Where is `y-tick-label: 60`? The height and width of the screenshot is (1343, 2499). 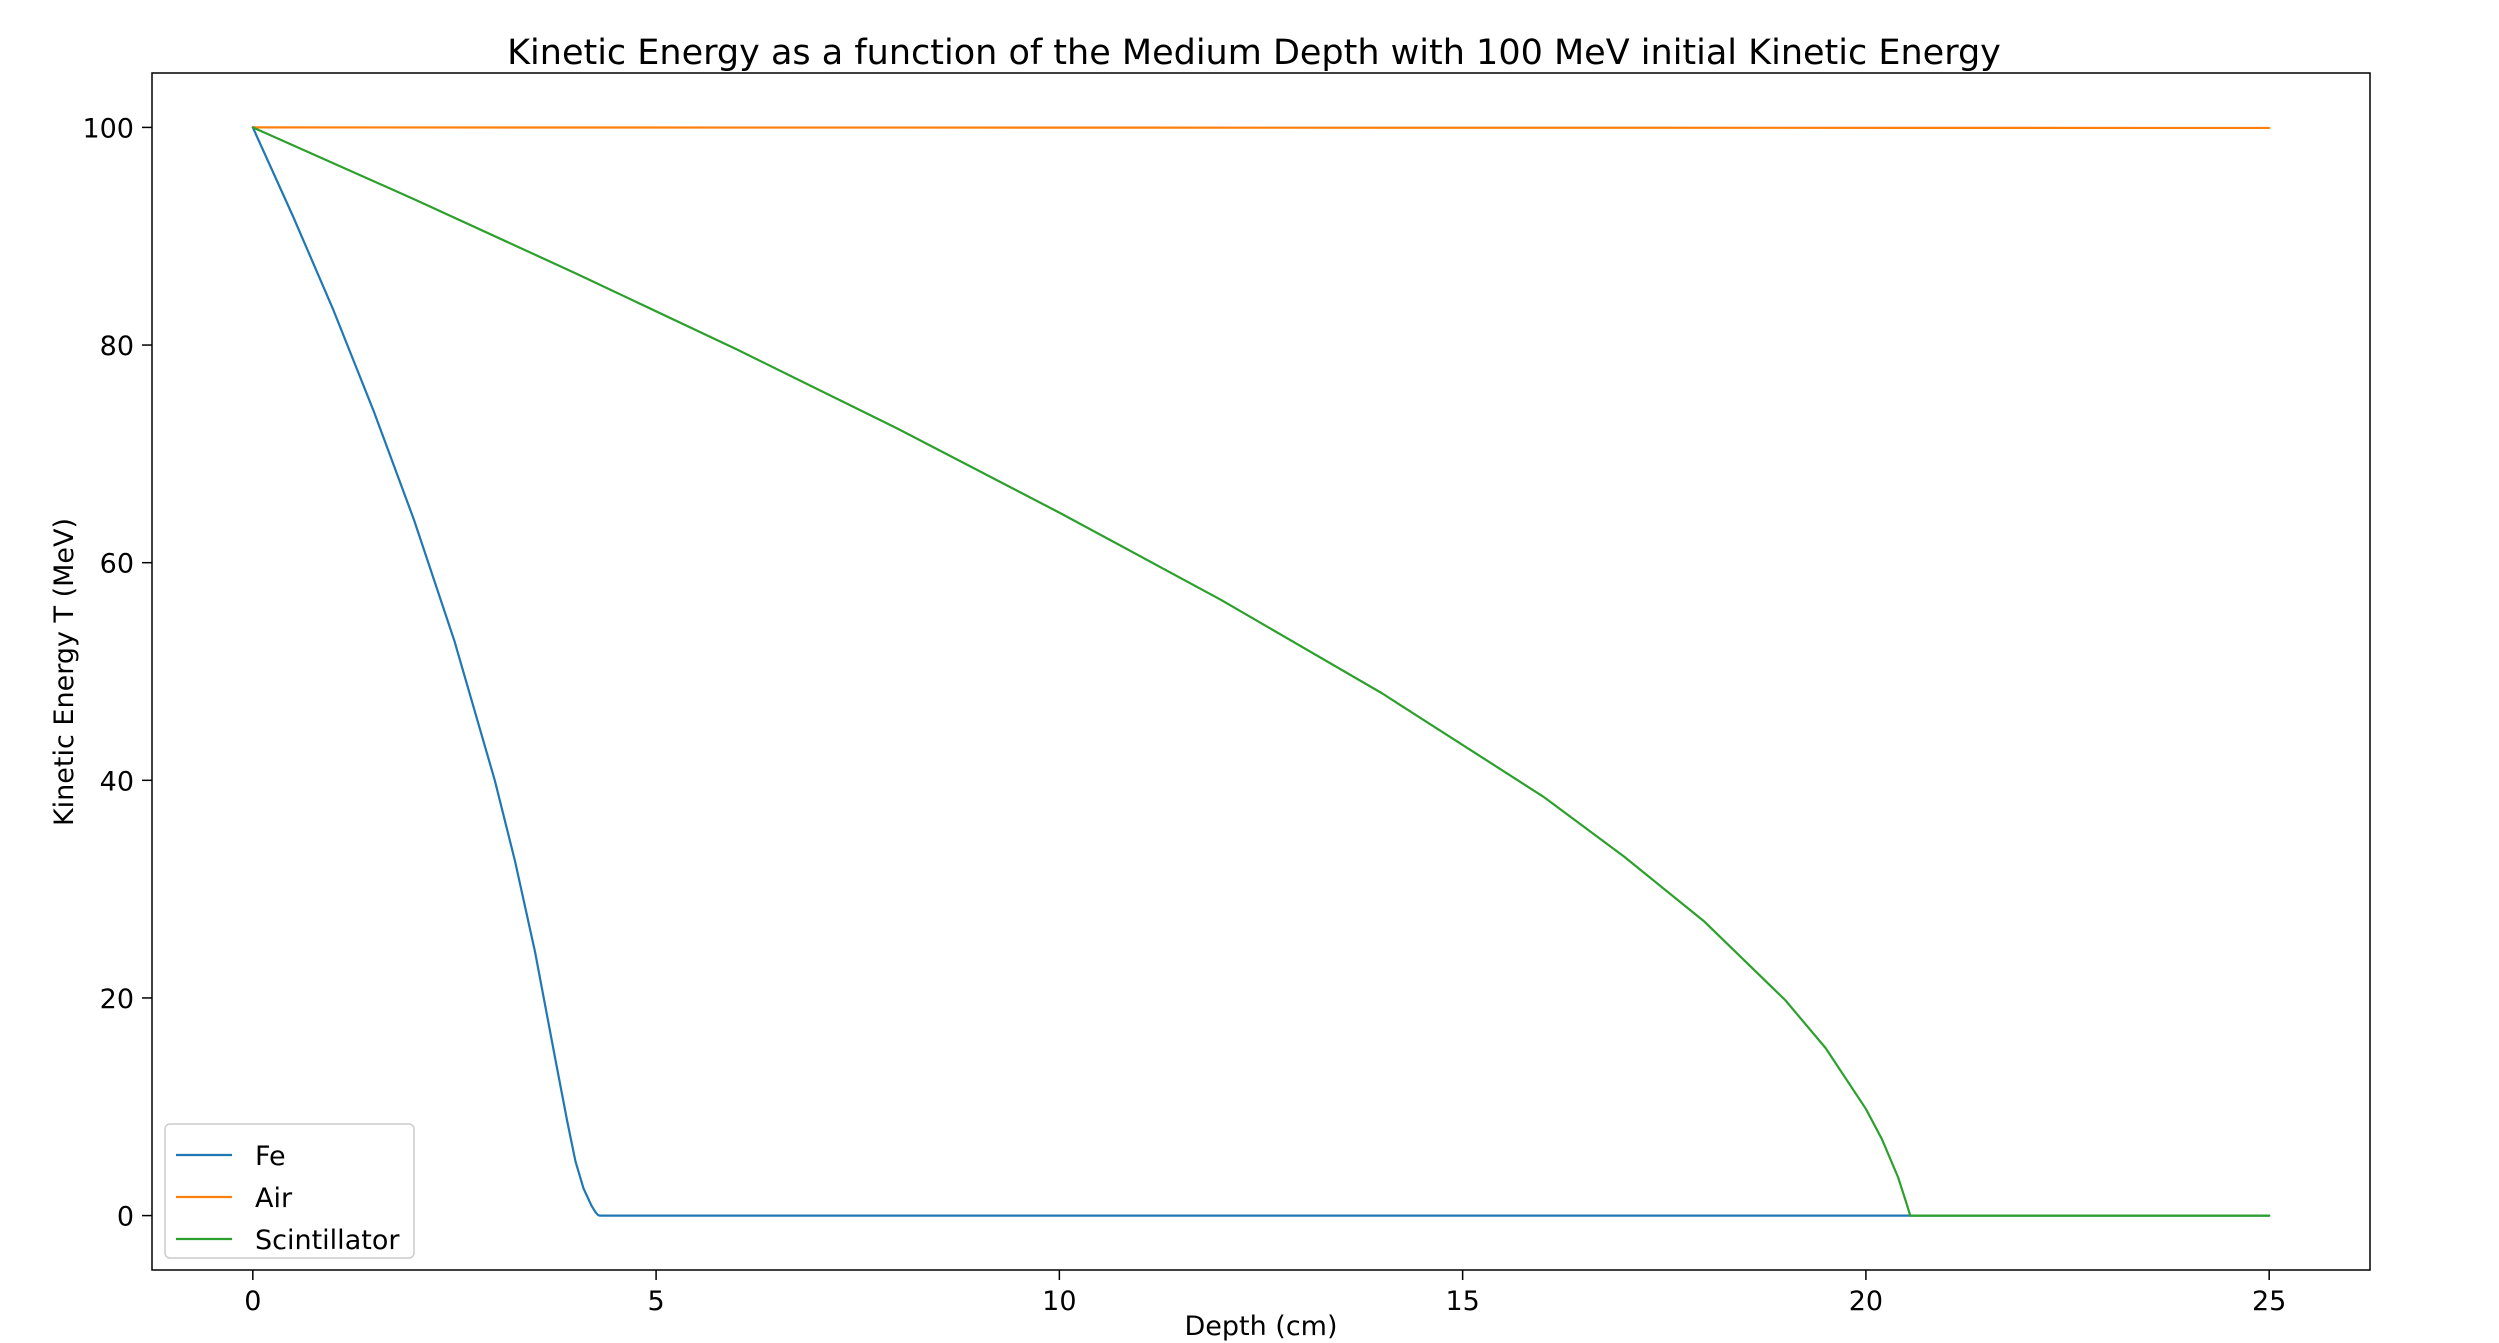 y-tick-label: 60 is located at coordinates (117, 564).